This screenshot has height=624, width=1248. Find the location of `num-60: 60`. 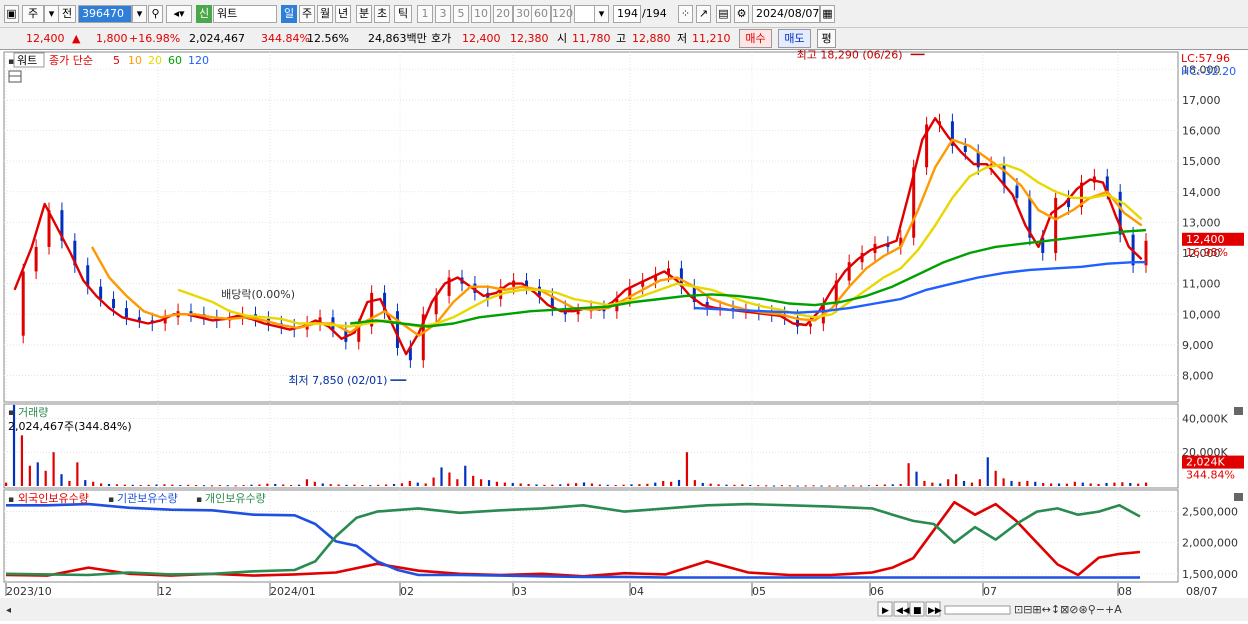

num-60: 60 is located at coordinates (541, 14).